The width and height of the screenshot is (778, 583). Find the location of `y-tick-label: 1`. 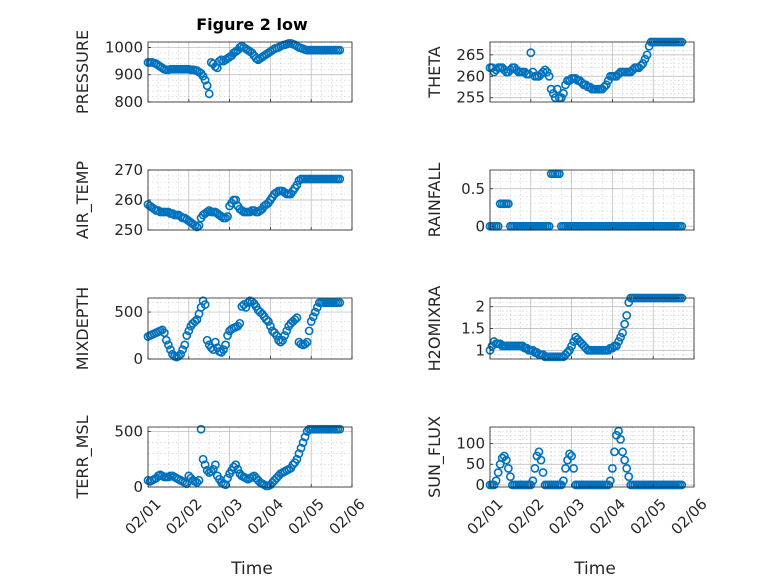

y-tick-label: 1 is located at coordinates (480, 350).